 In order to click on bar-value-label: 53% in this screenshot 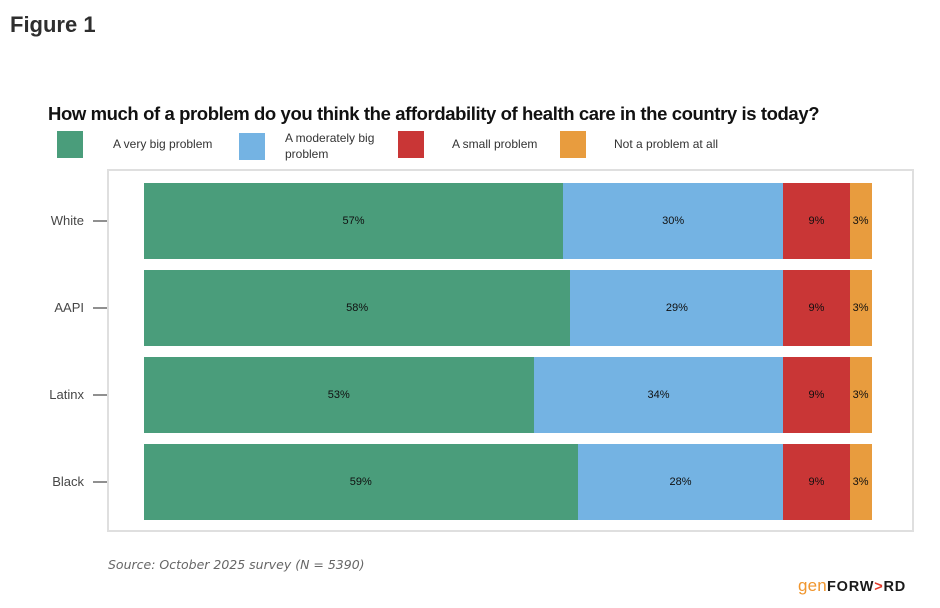, I will do `click(338, 395)`.